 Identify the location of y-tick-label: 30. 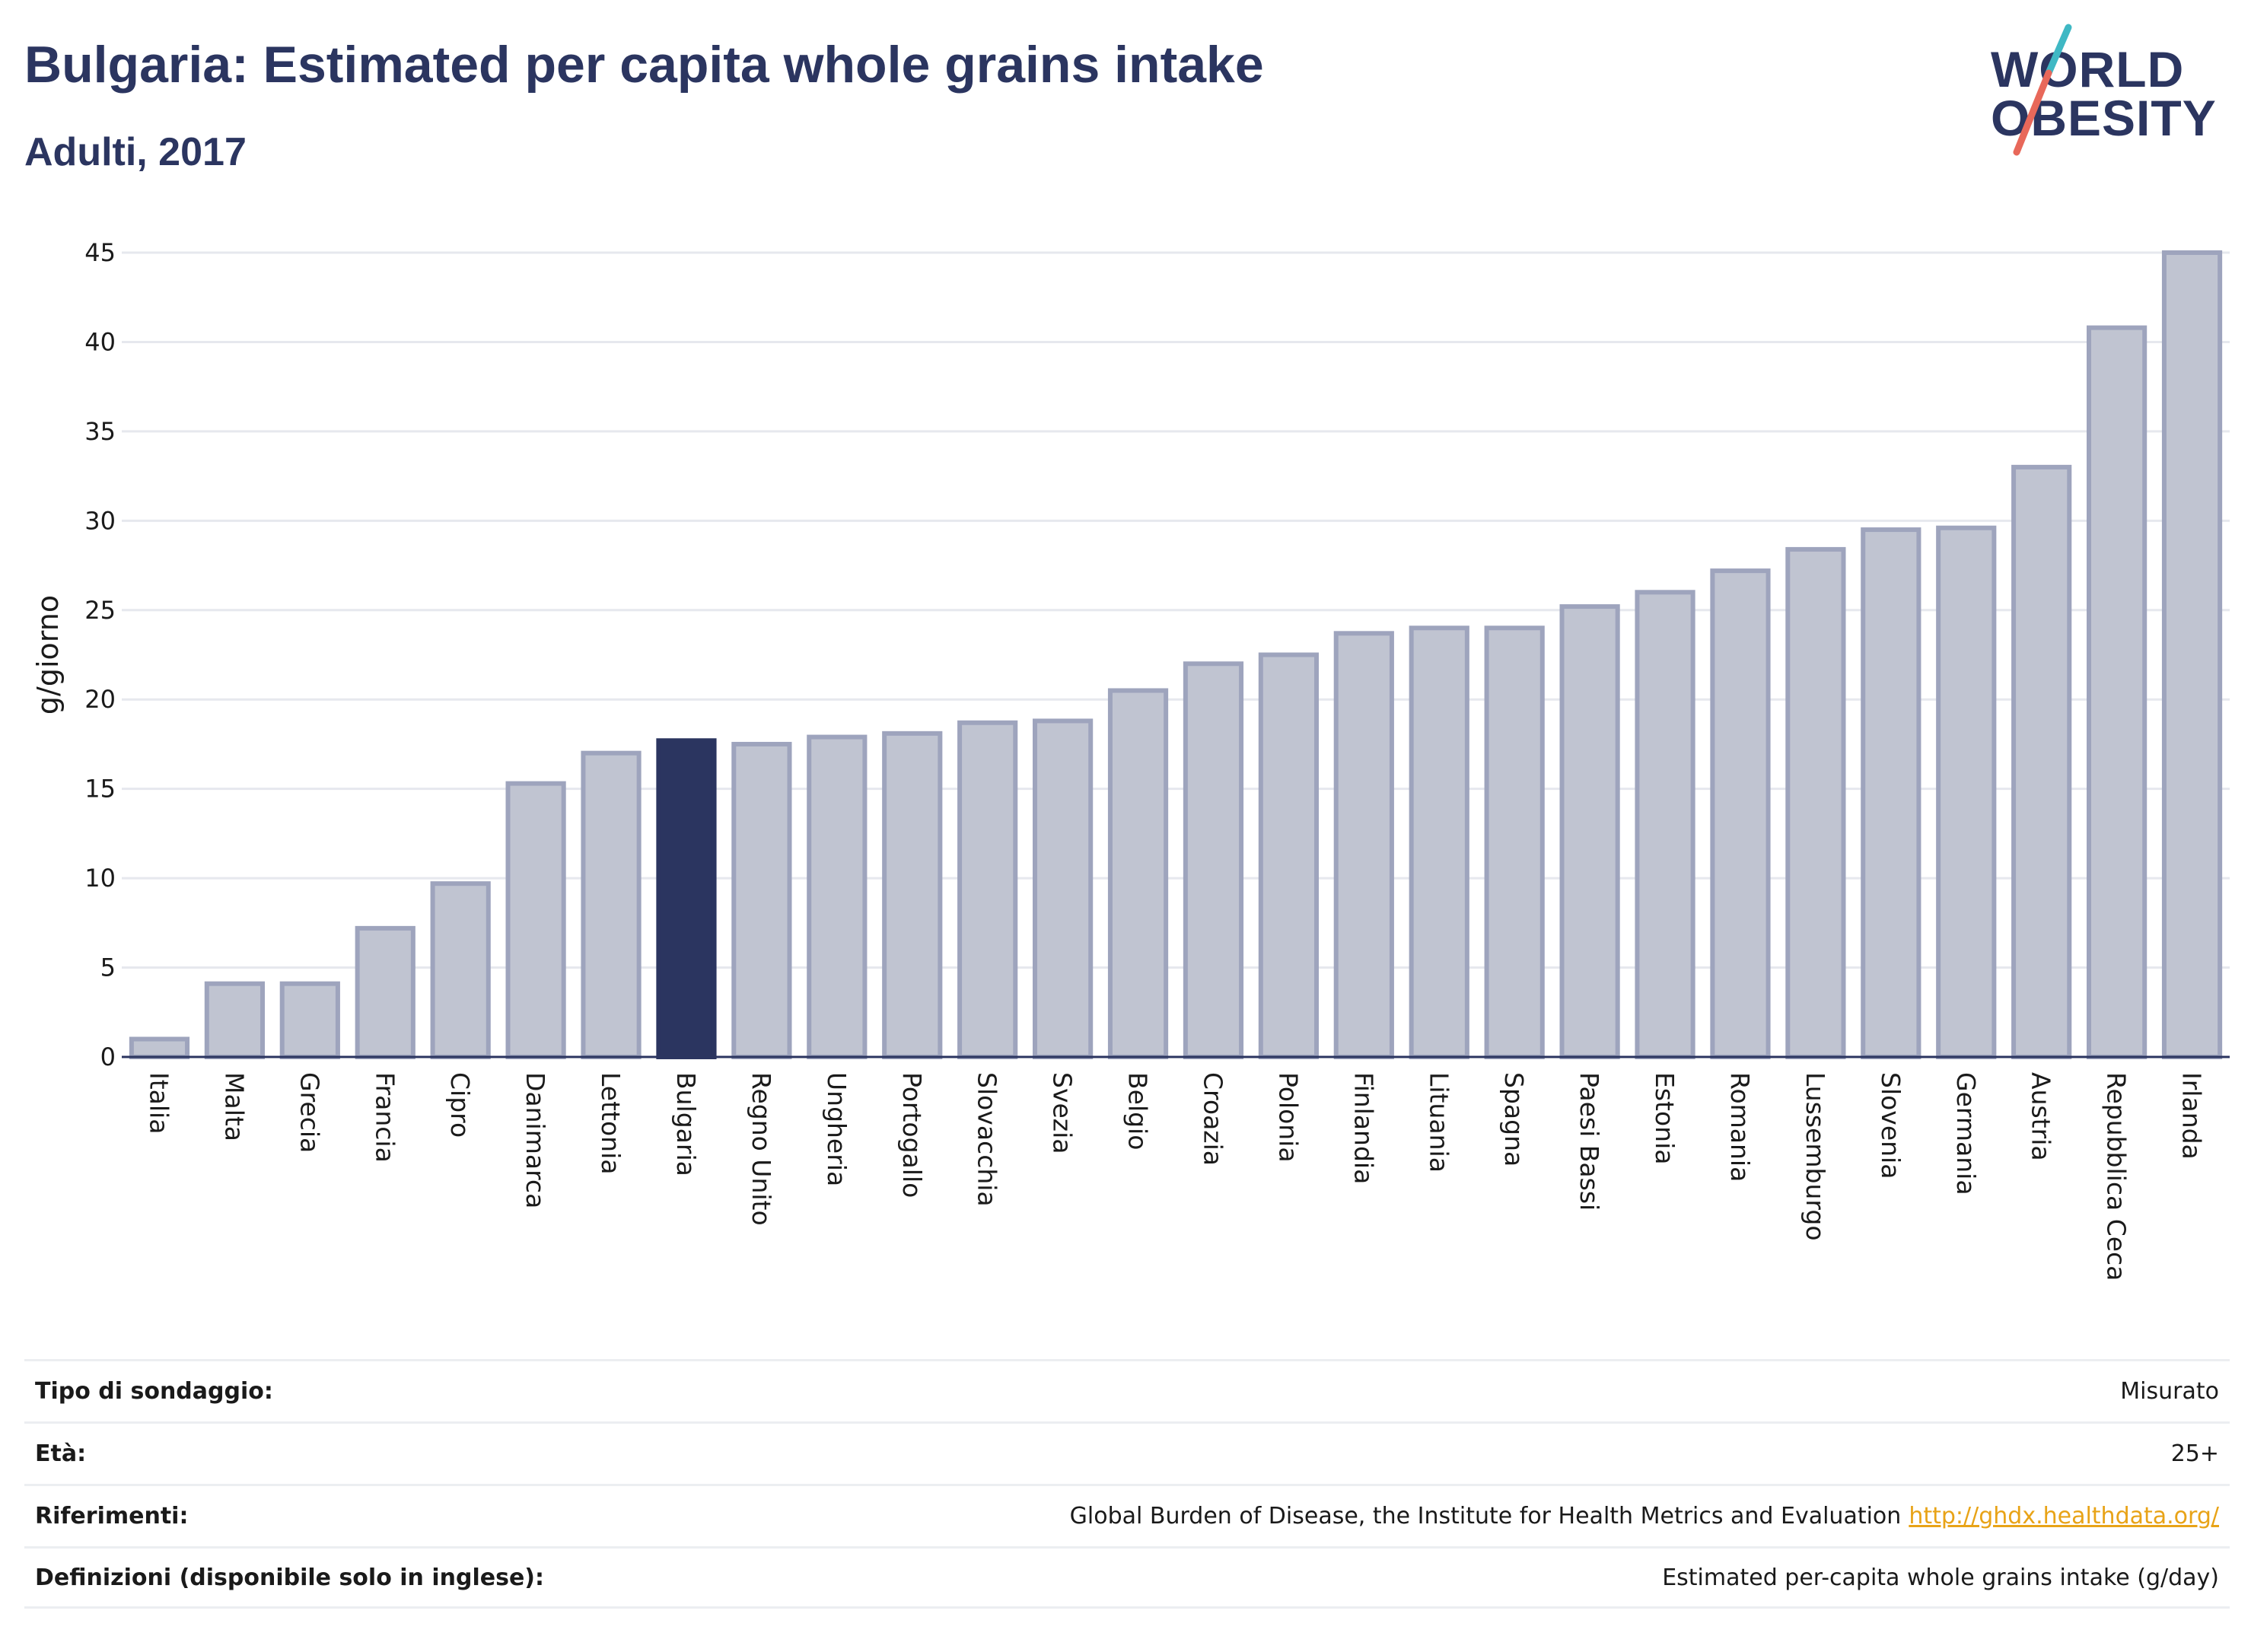
(100, 520).